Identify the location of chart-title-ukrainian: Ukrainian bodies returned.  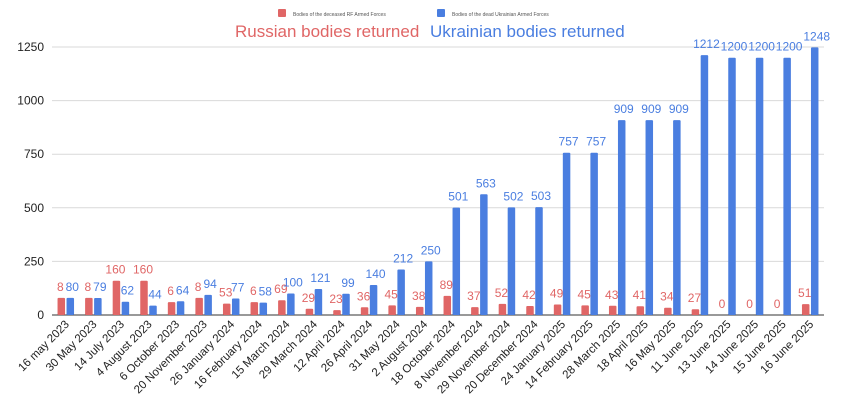
(527, 31).